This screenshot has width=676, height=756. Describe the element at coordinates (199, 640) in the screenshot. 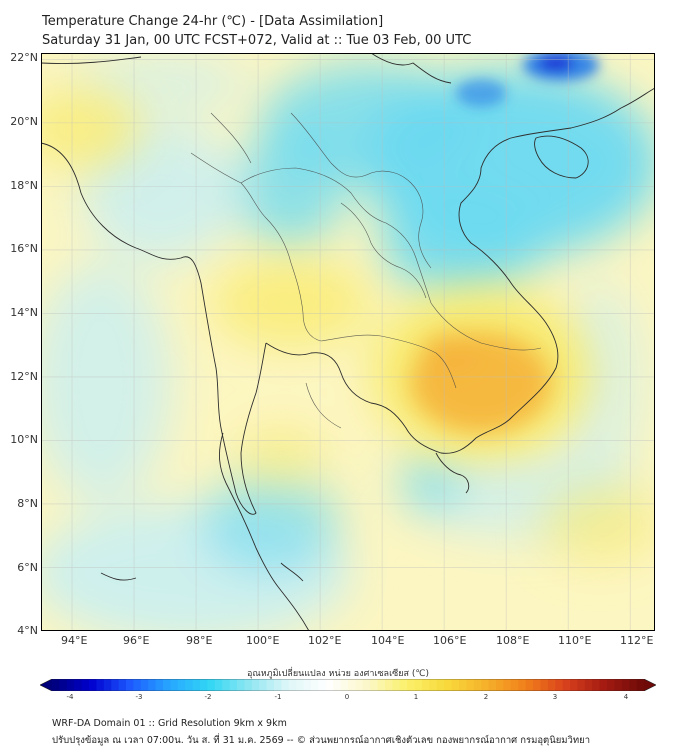

I see `x-tick-98e: 98°E` at that location.